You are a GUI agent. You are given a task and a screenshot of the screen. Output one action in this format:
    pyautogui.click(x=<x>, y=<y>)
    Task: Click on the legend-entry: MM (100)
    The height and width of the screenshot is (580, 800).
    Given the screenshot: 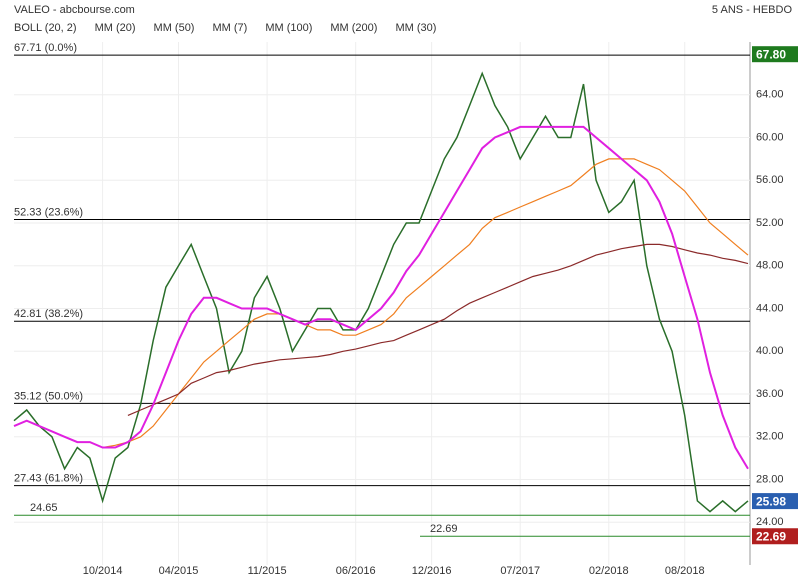 What is the action you would take?
    pyautogui.click(x=288, y=28)
    